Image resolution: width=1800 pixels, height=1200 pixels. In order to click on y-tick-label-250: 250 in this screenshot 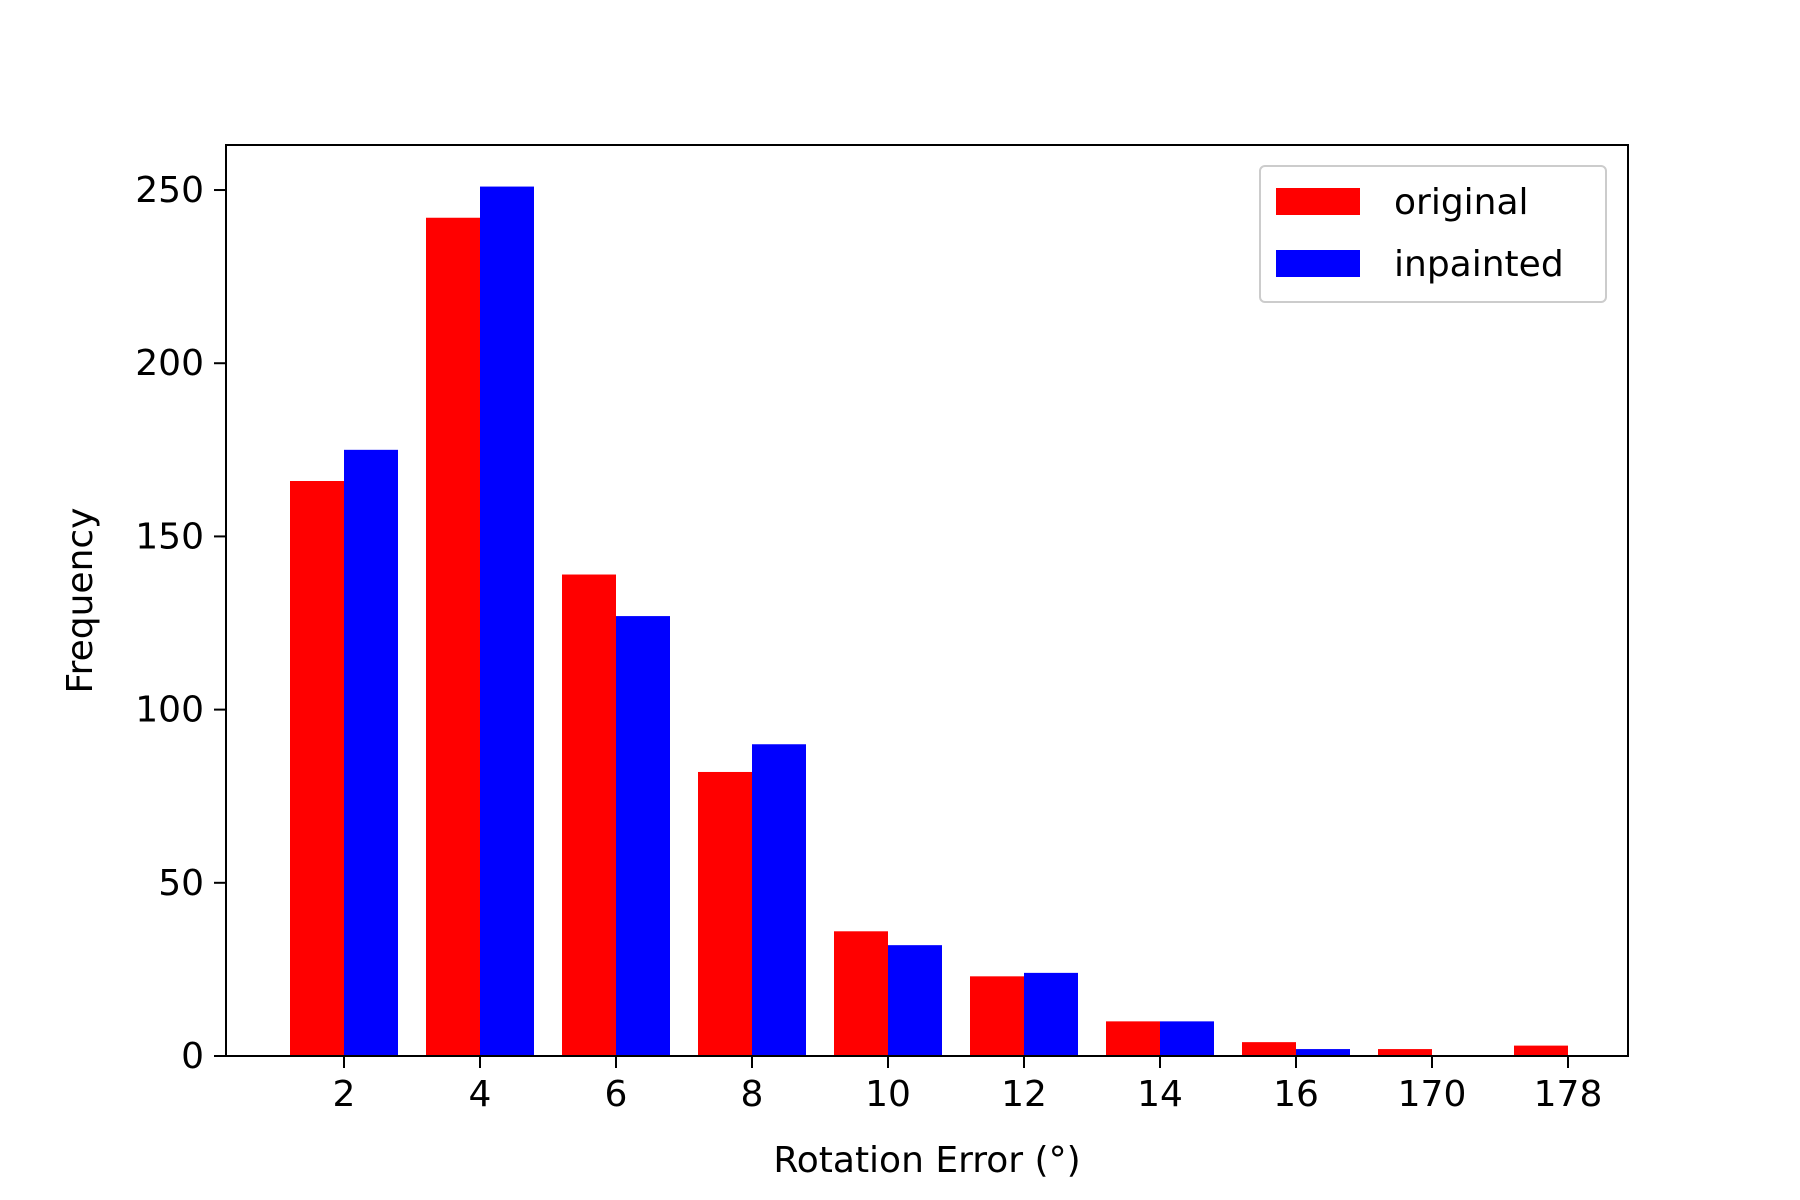, I will do `click(169, 190)`.